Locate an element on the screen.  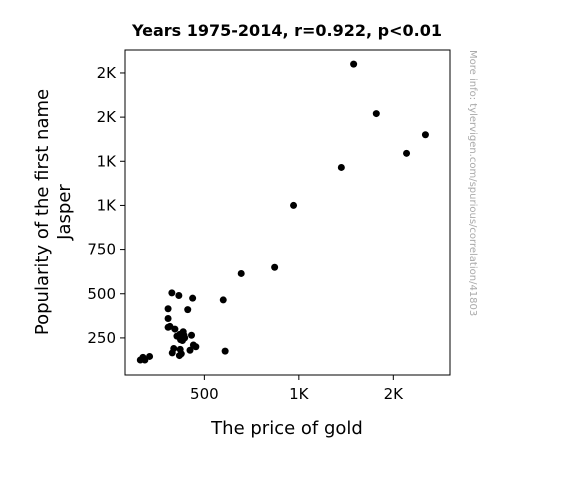
x-tick-label: 1K is located at coordinates (299, 394).